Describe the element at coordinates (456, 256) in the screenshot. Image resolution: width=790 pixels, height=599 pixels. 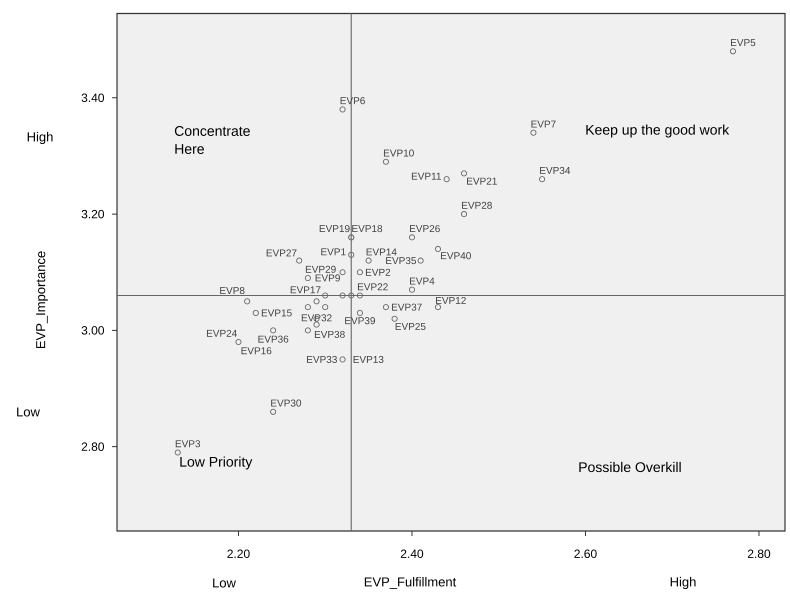
I see `annotation: EVP40` at that location.